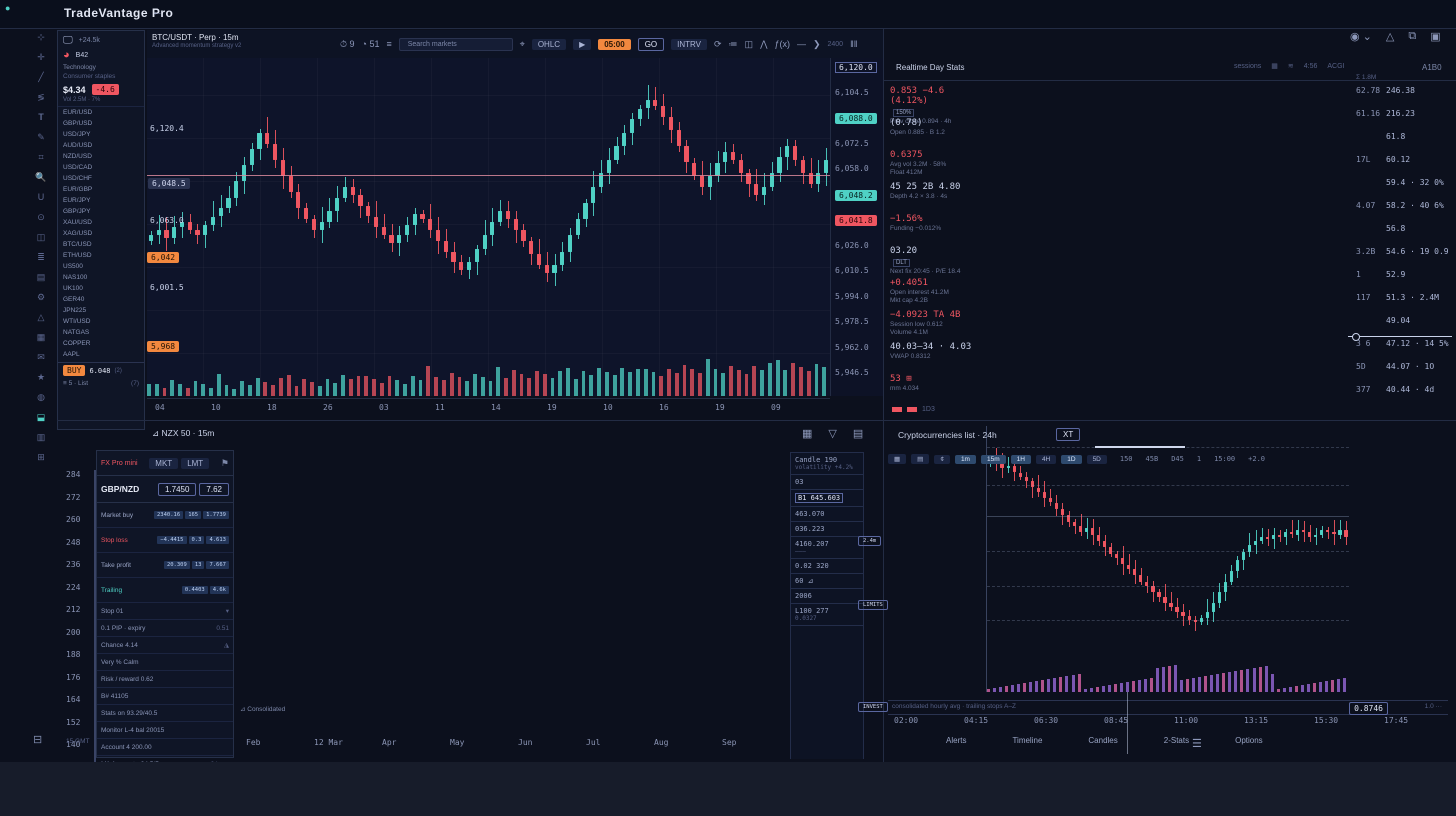 Image resolution: width=1456 pixels, height=816 pixels. What do you see at coordinates (549, 44) in the screenshot?
I see `toolbar-item: OHLC` at bounding box center [549, 44].